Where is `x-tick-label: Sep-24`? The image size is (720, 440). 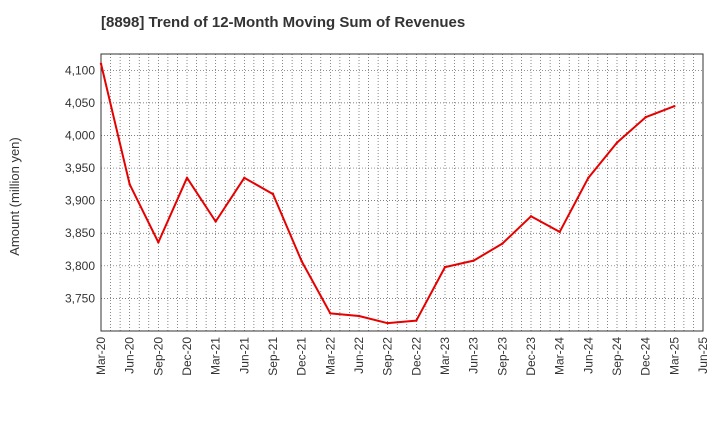 x-tick-label: Sep-24 is located at coordinates (617, 356).